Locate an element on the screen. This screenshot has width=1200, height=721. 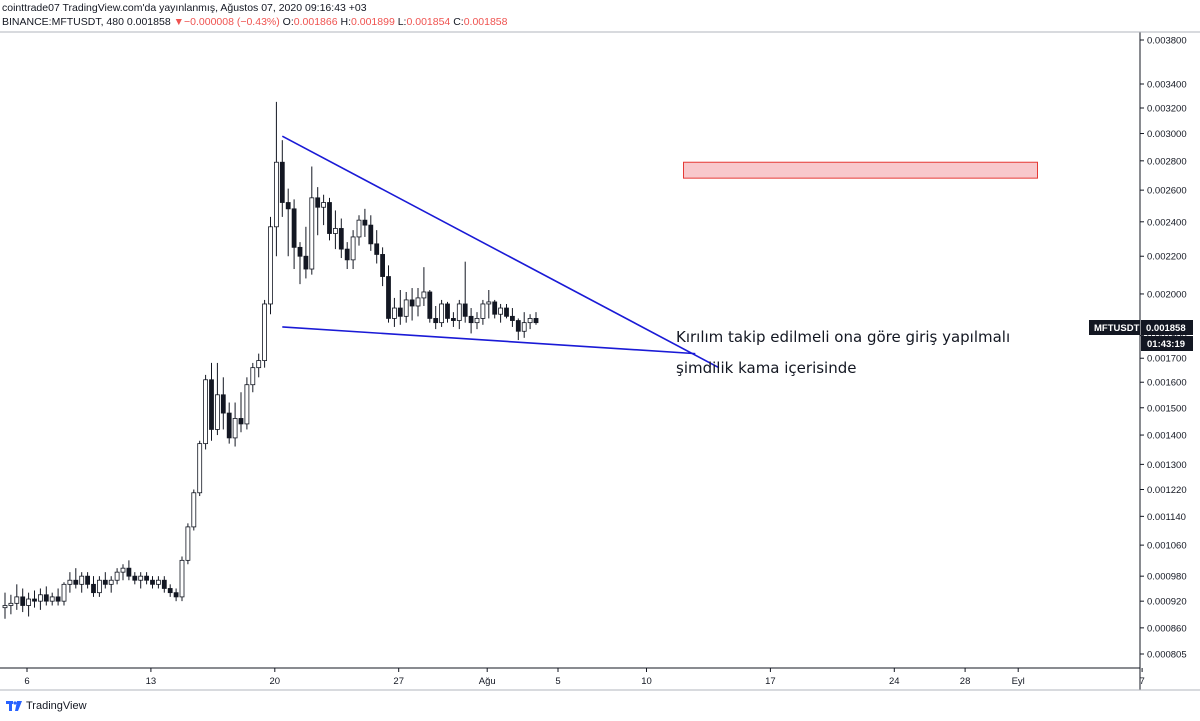
last-price: 0.001858 is located at coordinates (148, 22).